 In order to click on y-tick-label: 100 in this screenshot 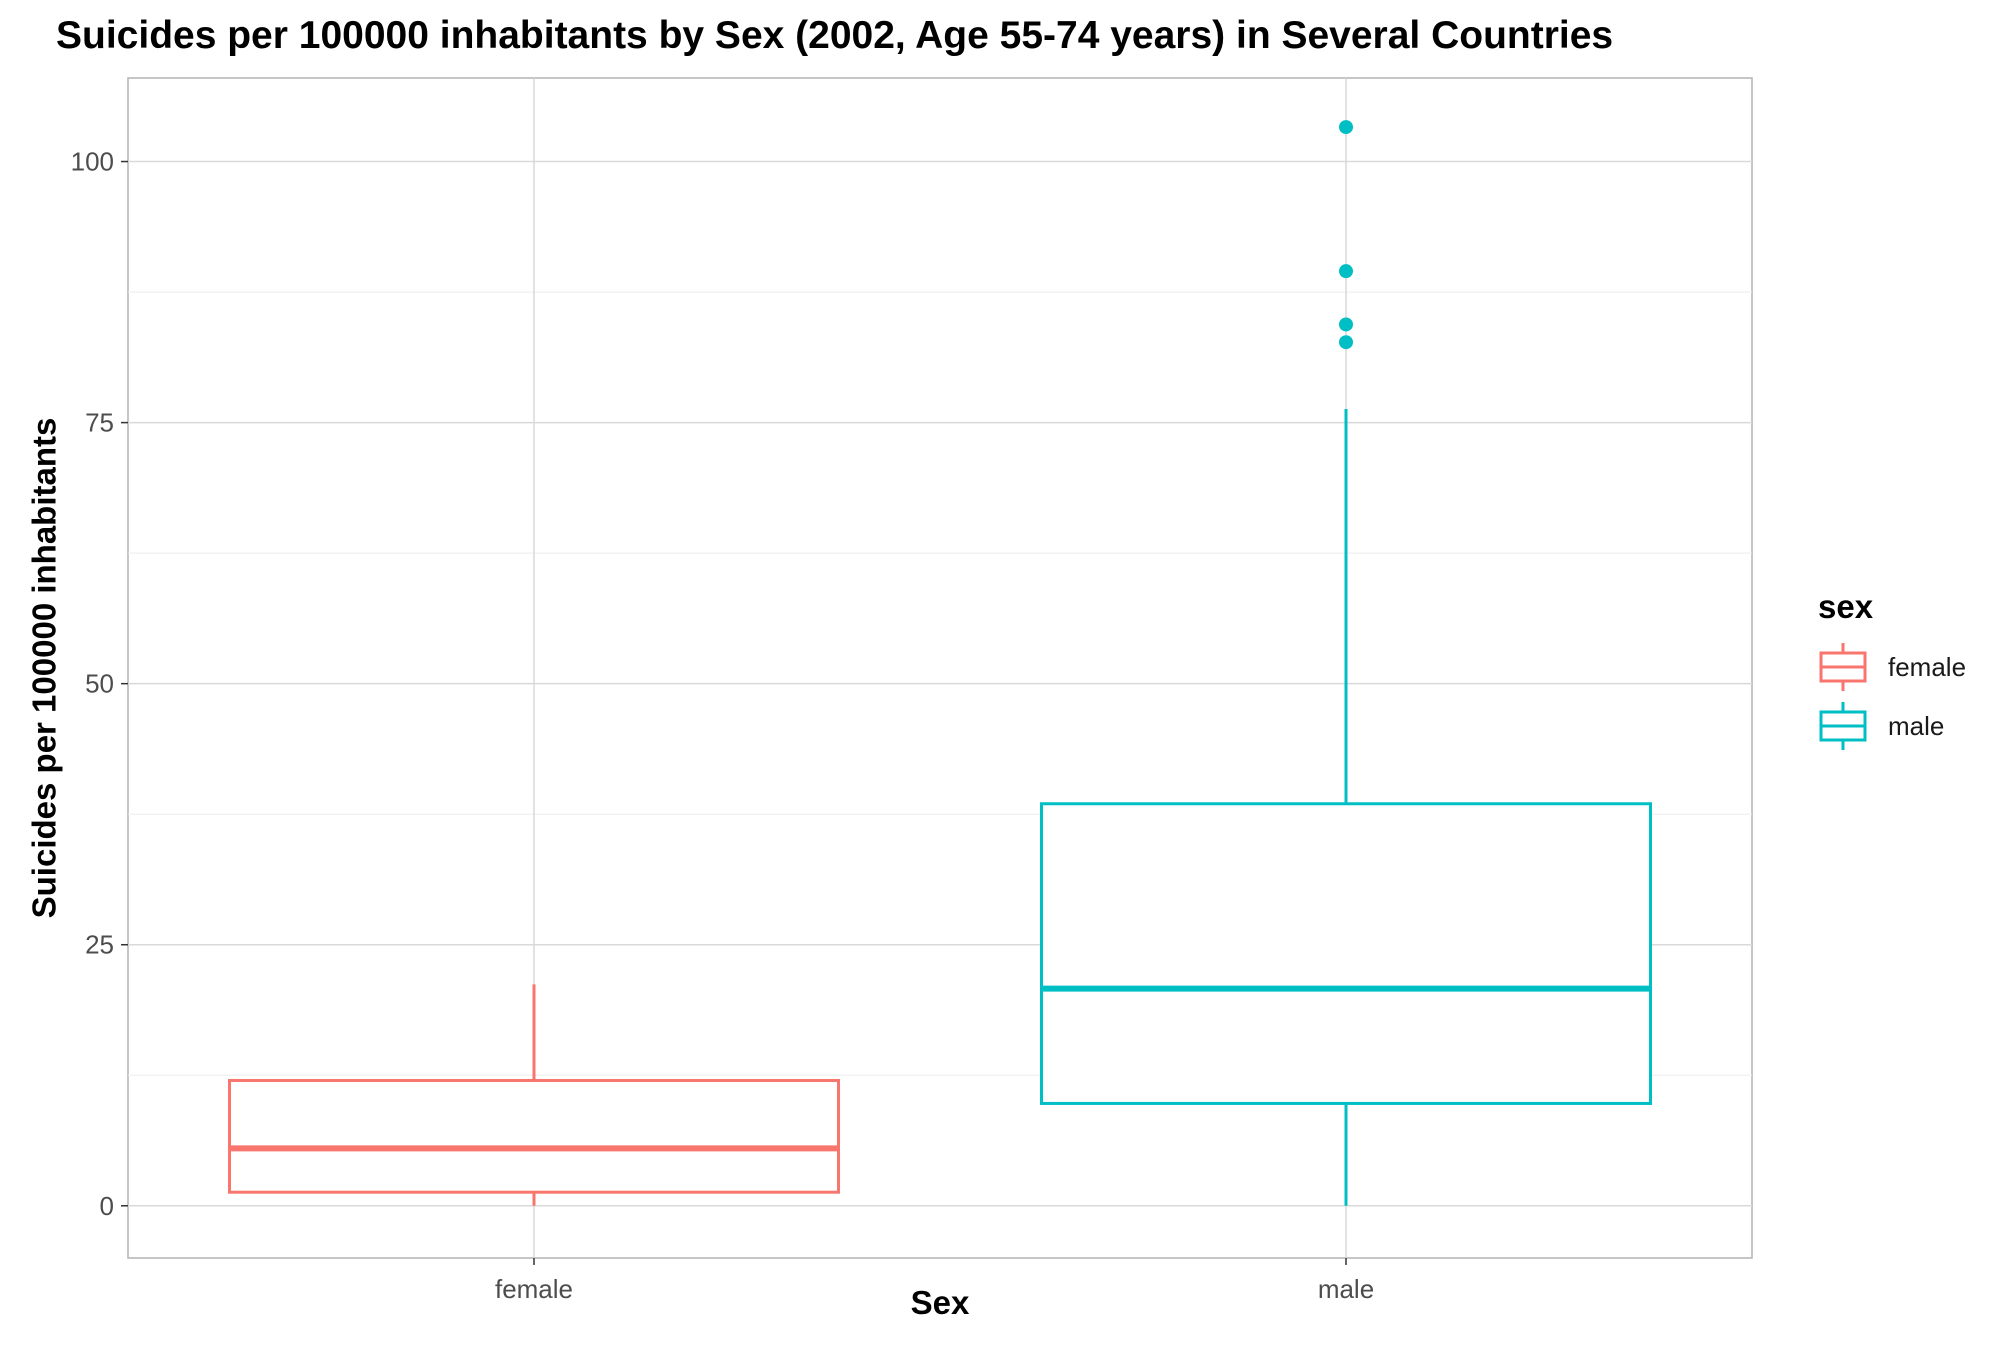, I will do `click(92, 162)`.